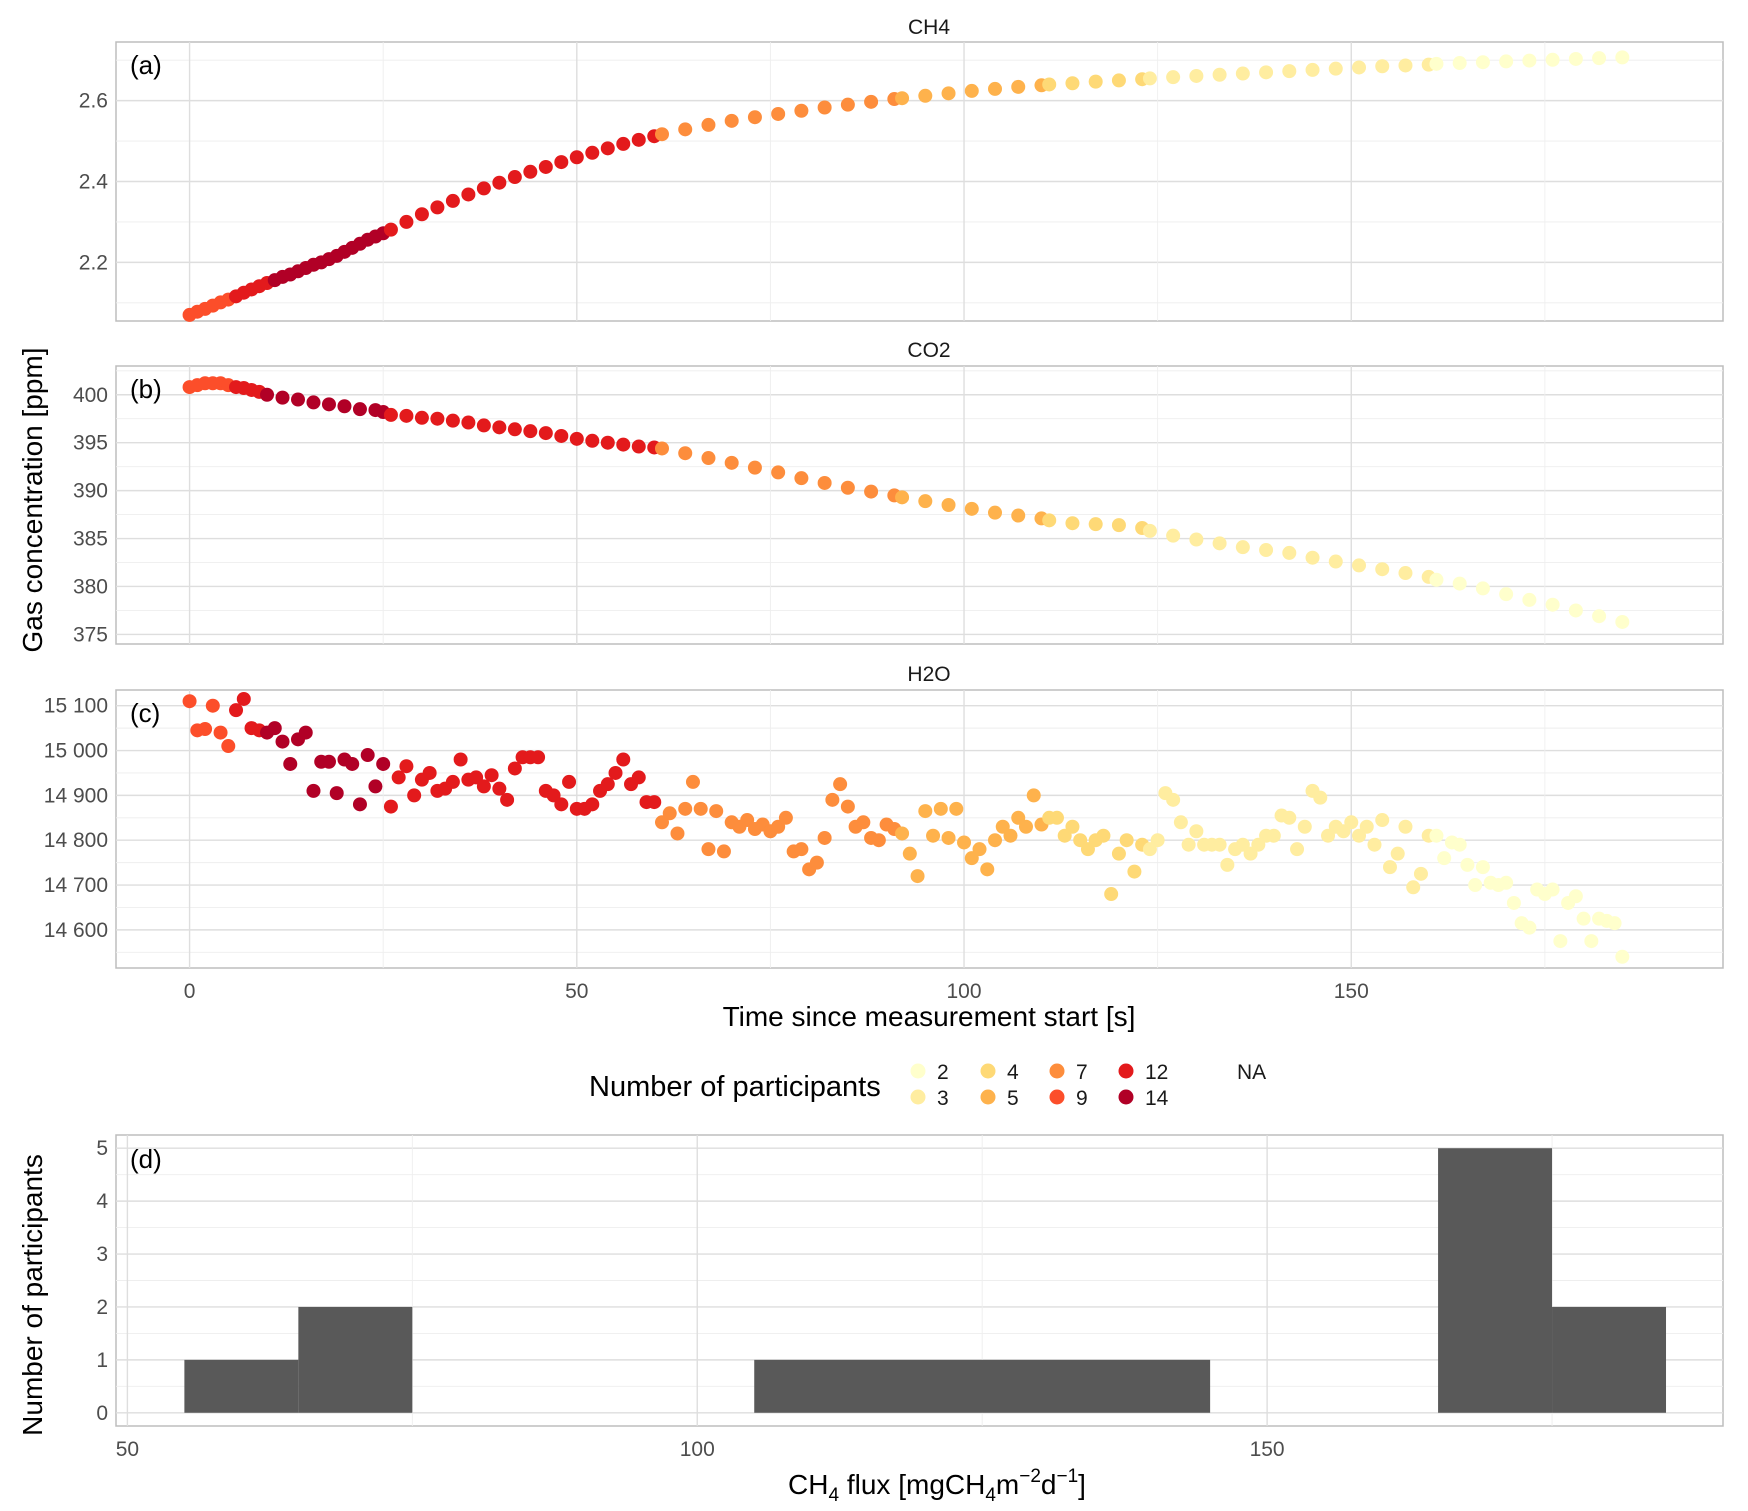 This screenshot has width=1748, height=1511. I want to click on legend-label: 5, so click(1013, 1098).